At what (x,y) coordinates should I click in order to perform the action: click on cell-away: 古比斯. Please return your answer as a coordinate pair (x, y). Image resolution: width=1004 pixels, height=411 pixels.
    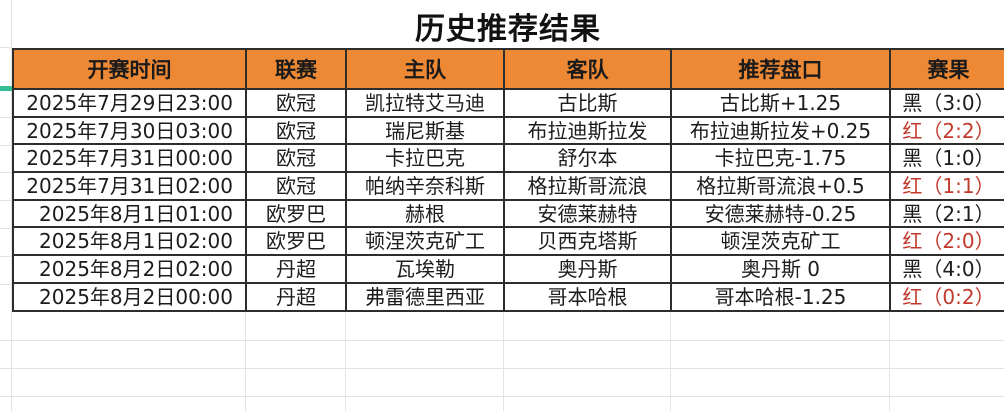
    Looking at the image, I should click on (587, 103).